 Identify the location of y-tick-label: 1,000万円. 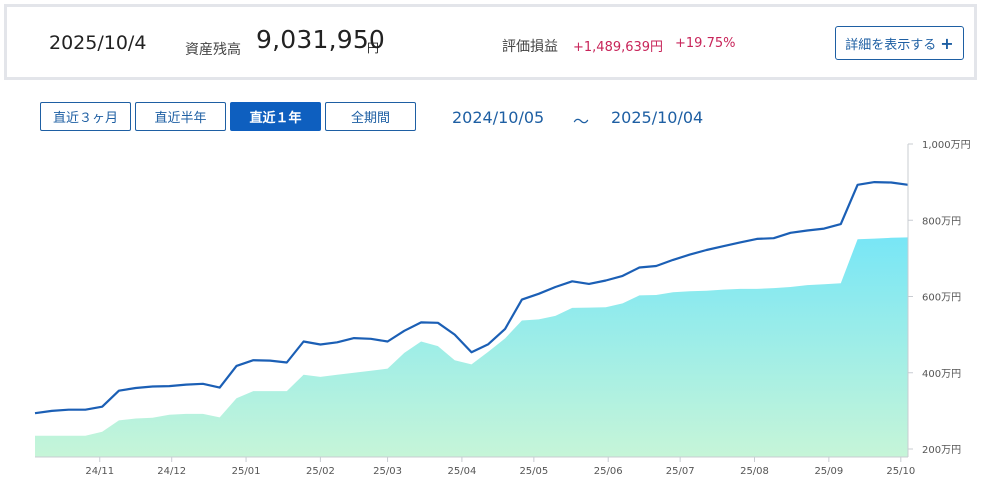
(946, 145).